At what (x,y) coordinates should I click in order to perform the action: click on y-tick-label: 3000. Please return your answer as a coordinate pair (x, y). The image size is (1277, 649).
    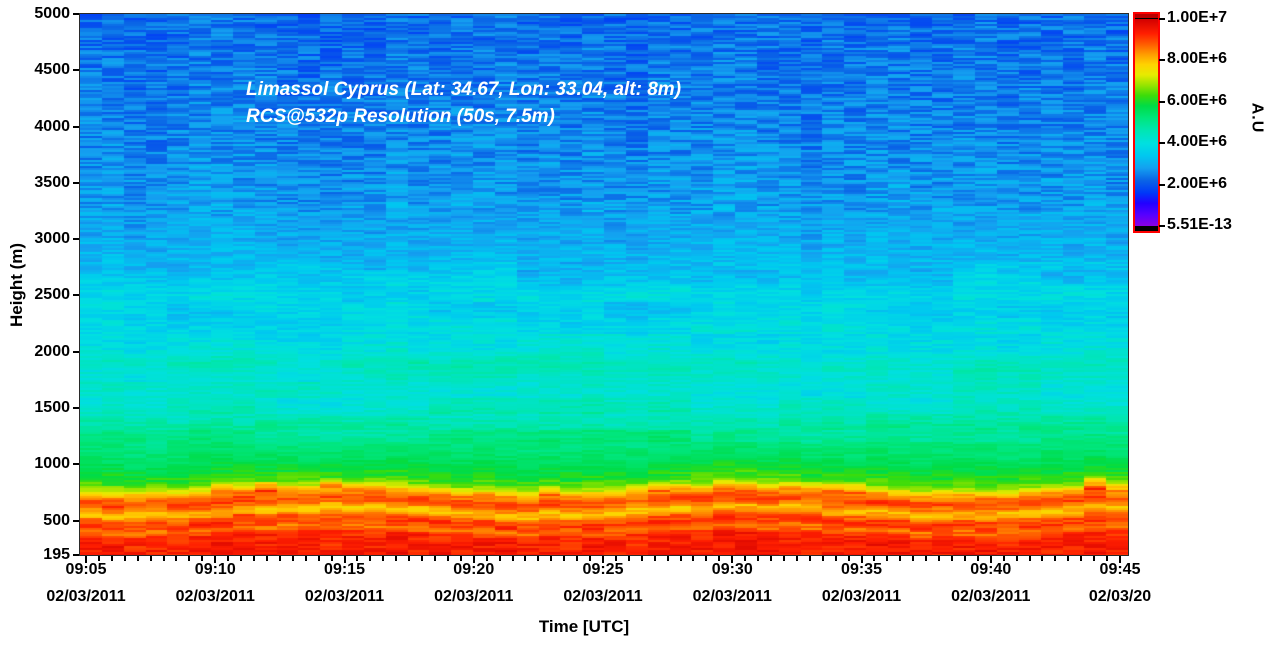
    Looking at the image, I should click on (52, 239).